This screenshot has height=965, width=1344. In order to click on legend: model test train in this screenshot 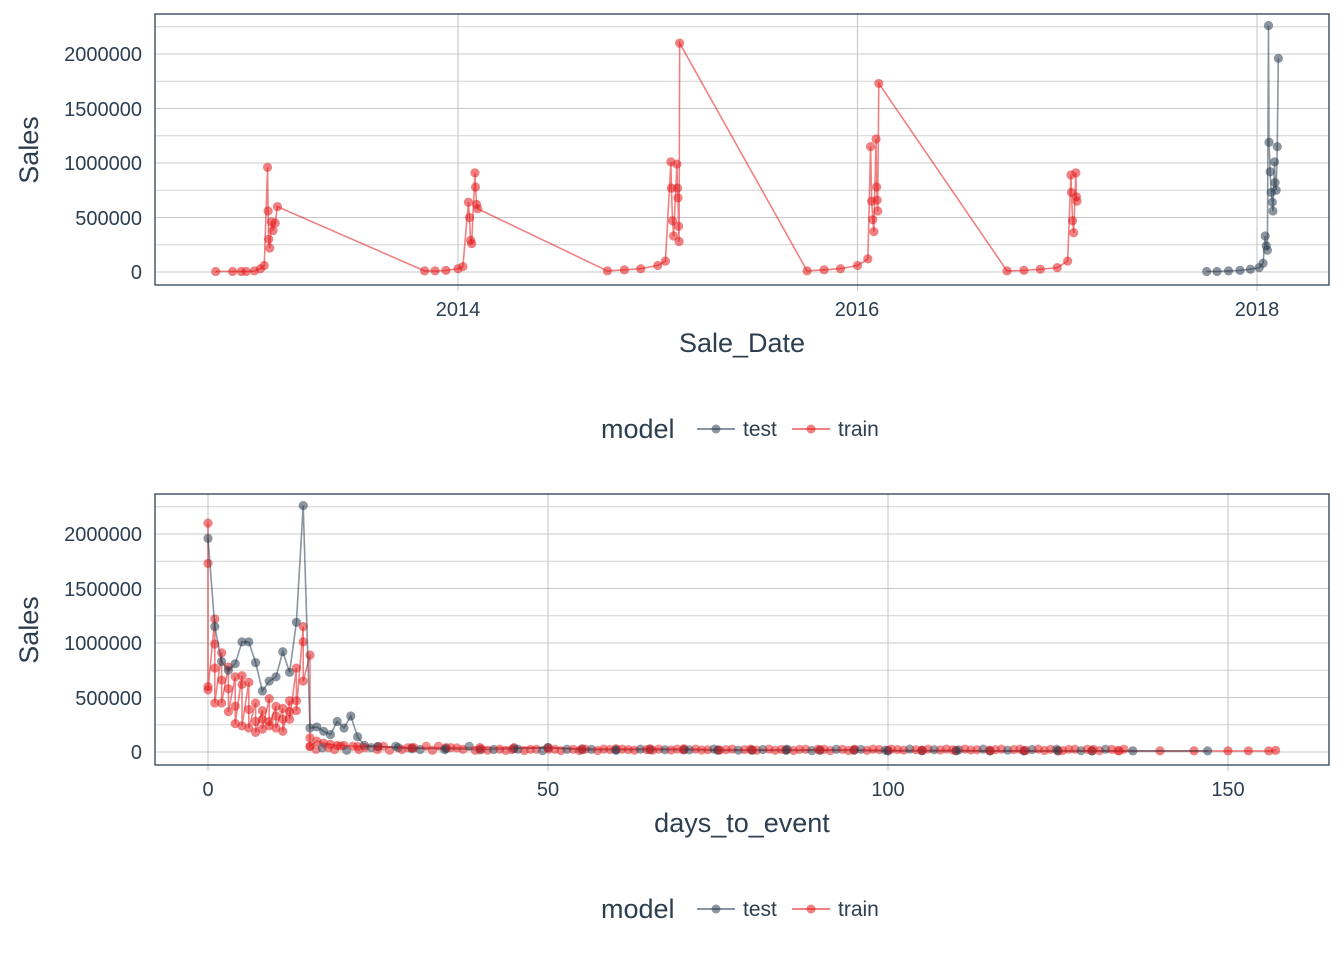, I will do `click(740, 909)`.